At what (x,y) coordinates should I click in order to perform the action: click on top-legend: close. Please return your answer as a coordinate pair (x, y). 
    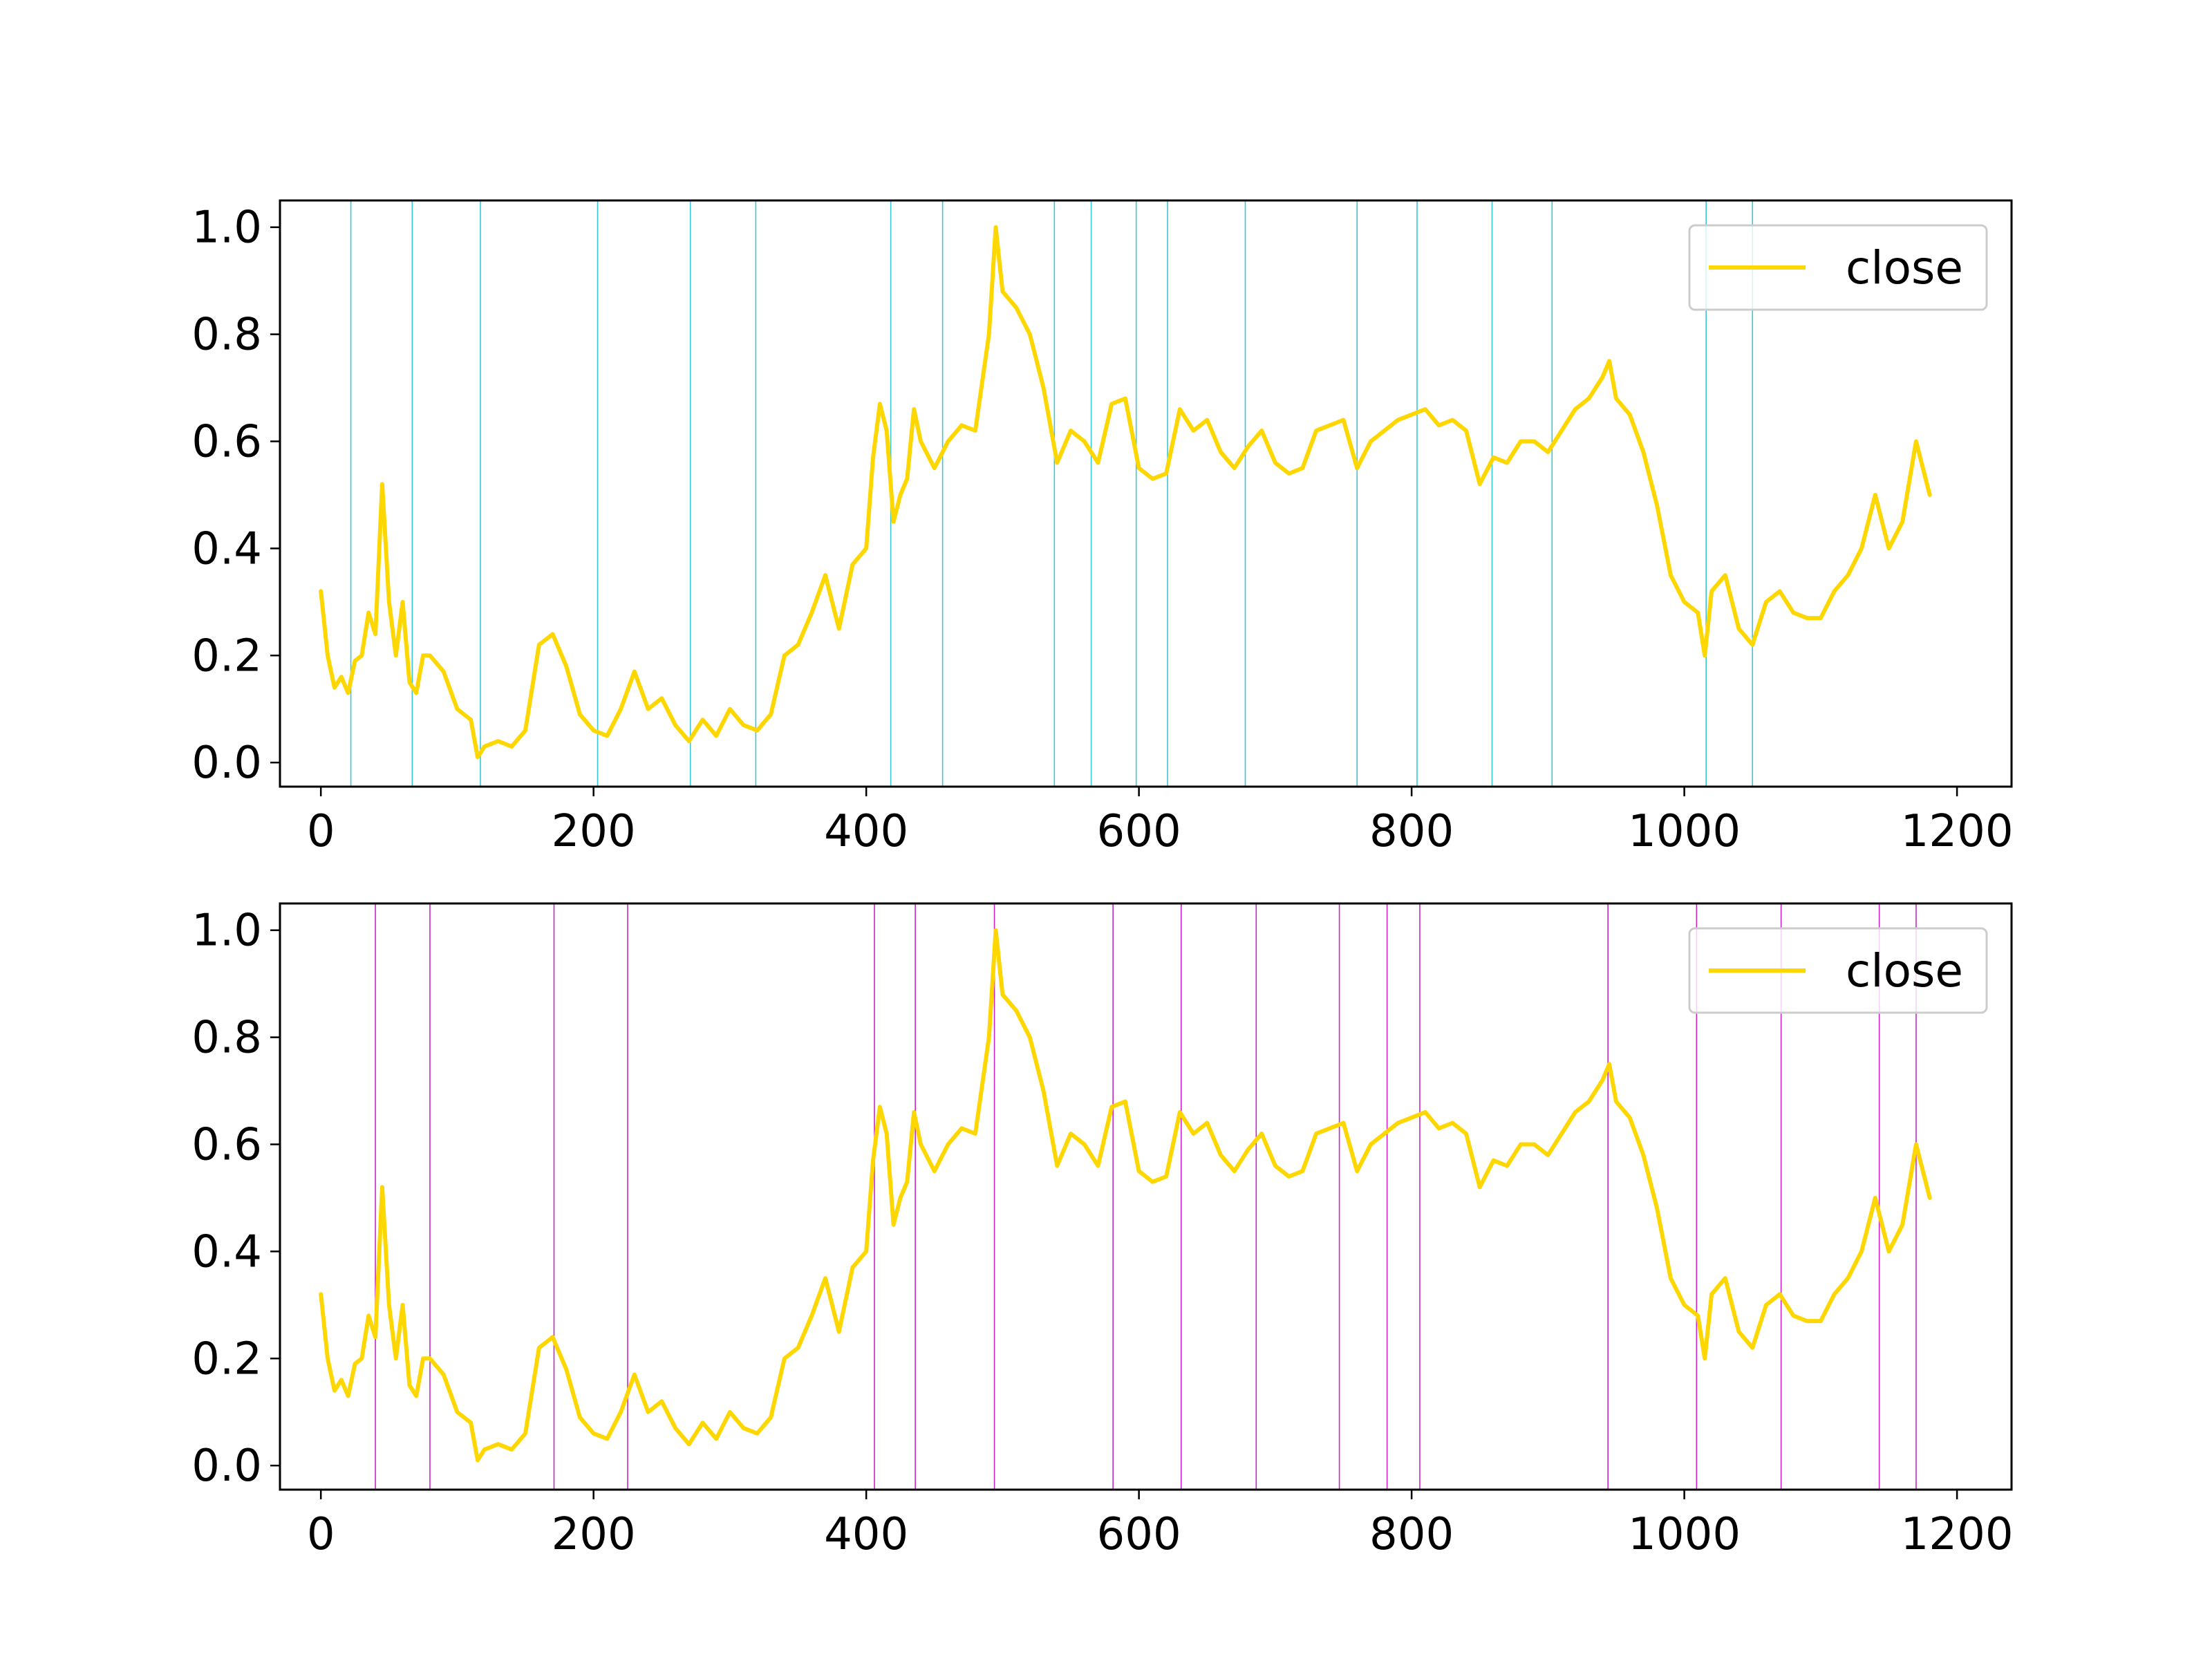
    Looking at the image, I should click on (1838, 267).